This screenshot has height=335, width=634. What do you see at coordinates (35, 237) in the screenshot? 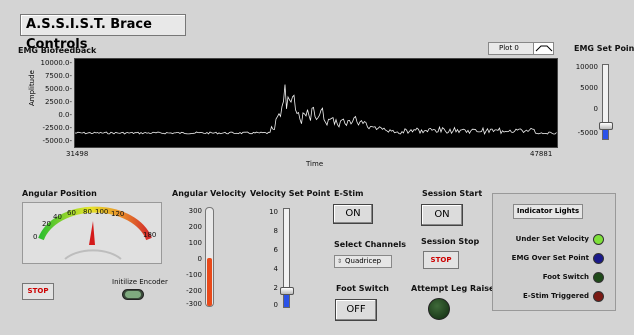
I see `gauge-tick: 0` at bounding box center [35, 237].